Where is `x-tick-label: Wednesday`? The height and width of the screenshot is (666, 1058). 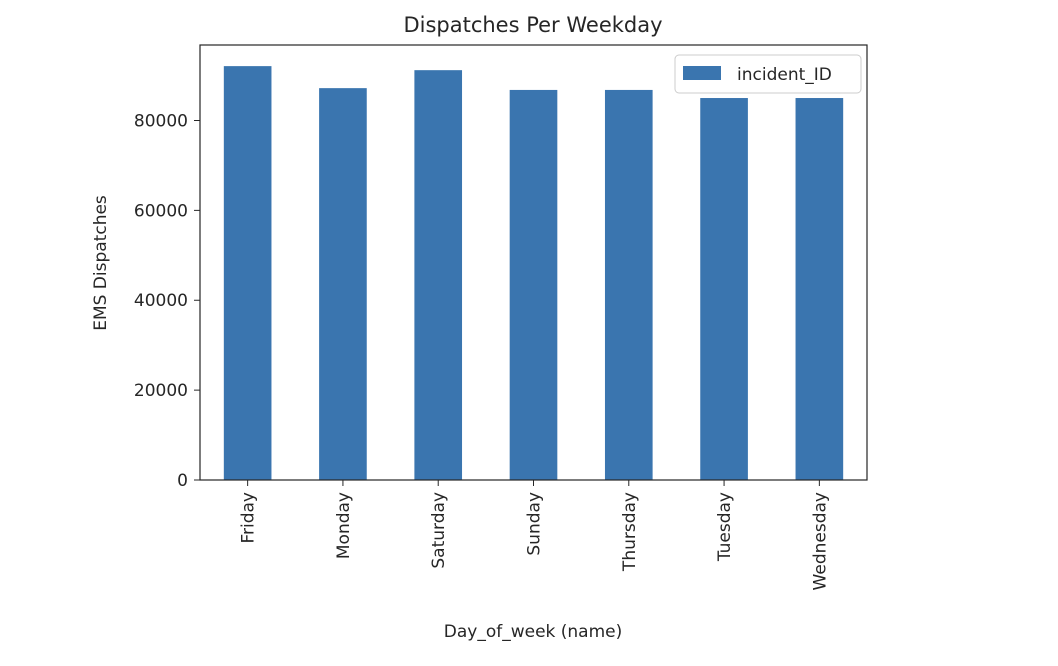
x-tick-label: Wednesday is located at coordinates (820, 541).